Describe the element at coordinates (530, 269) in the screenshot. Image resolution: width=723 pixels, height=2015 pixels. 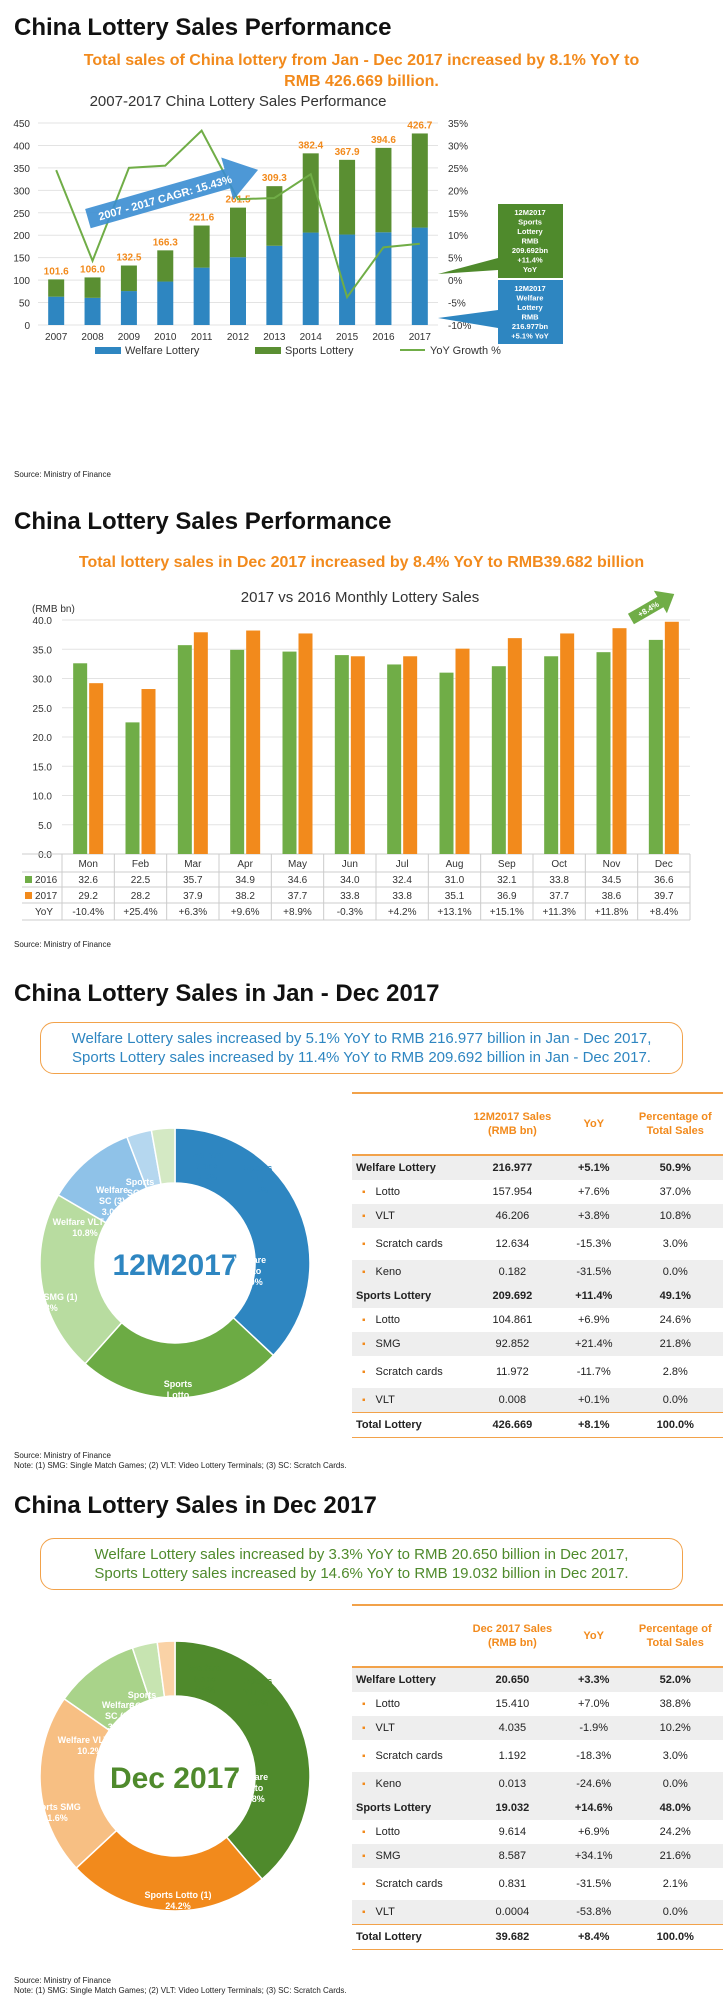
I see `sports-callout-text: YoY` at that location.